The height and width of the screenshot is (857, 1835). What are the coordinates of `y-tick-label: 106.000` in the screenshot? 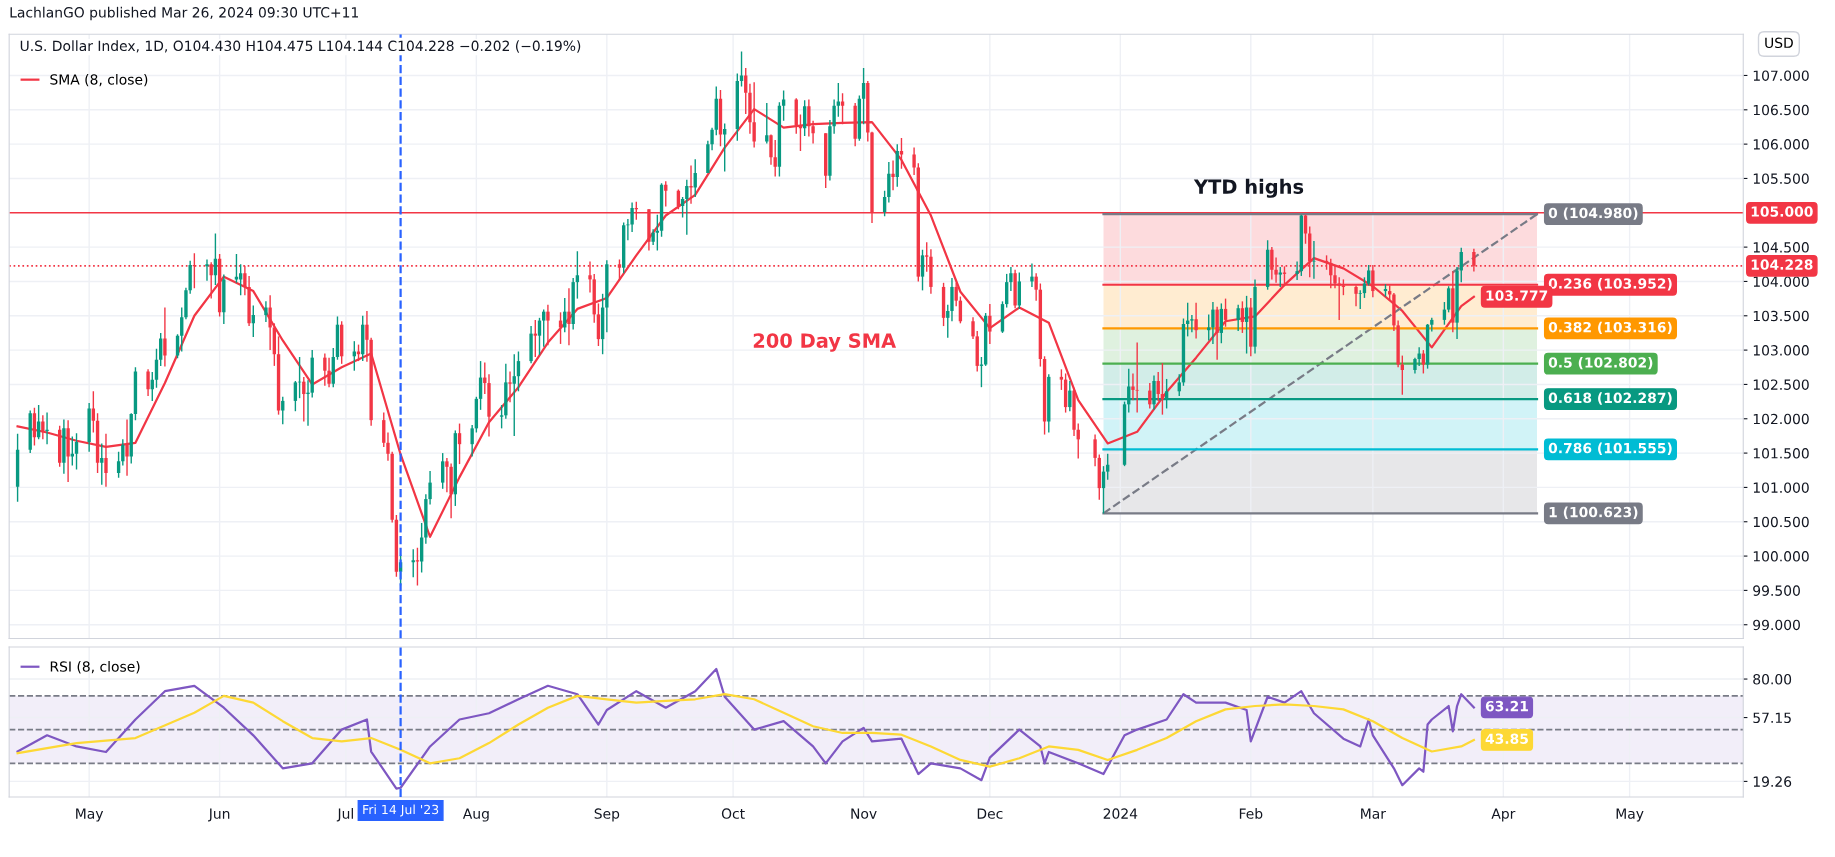 It's located at (1781, 144).